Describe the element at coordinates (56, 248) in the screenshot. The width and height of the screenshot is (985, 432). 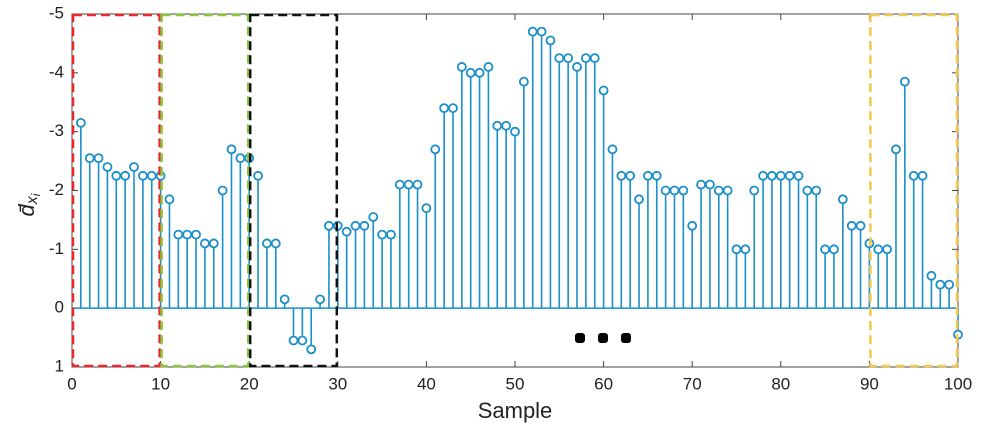
I see `y-tick-label: -1` at that location.